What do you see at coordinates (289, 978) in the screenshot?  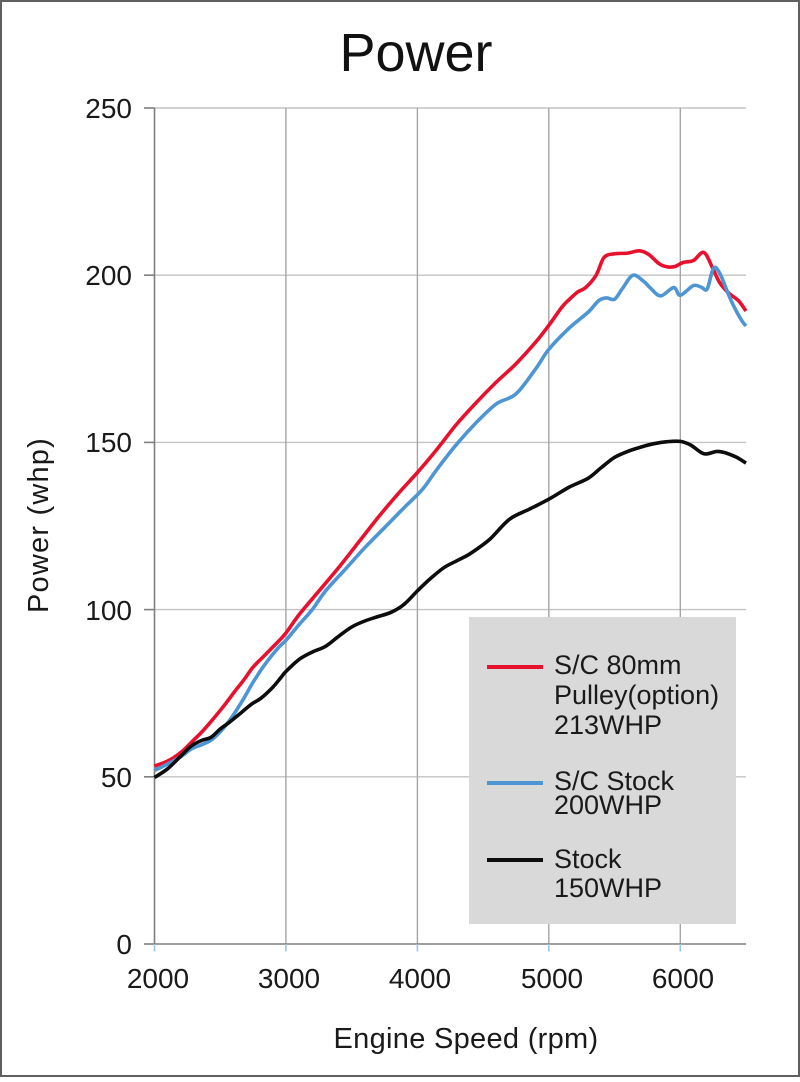 I see `svg-text: 3000` at bounding box center [289, 978].